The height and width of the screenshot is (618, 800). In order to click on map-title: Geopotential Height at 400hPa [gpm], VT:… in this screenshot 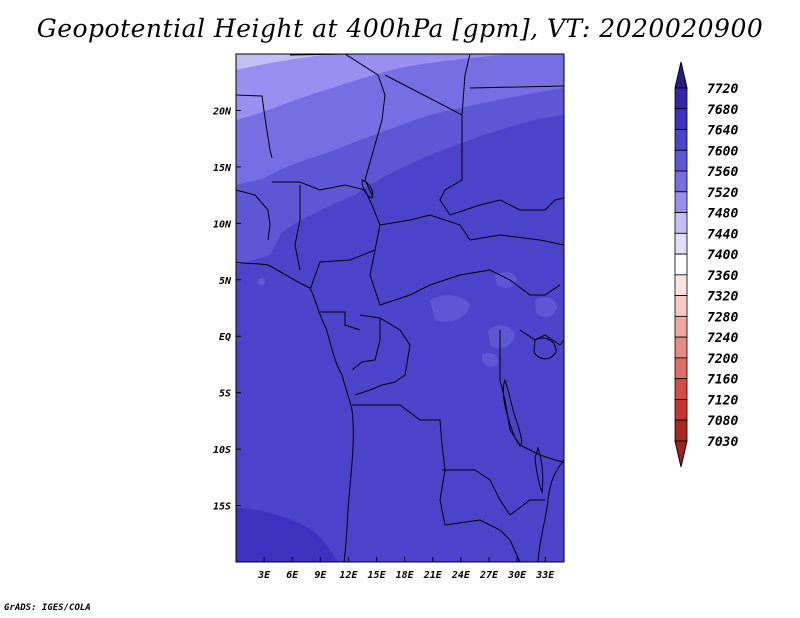, I will do `click(400, 28)`.